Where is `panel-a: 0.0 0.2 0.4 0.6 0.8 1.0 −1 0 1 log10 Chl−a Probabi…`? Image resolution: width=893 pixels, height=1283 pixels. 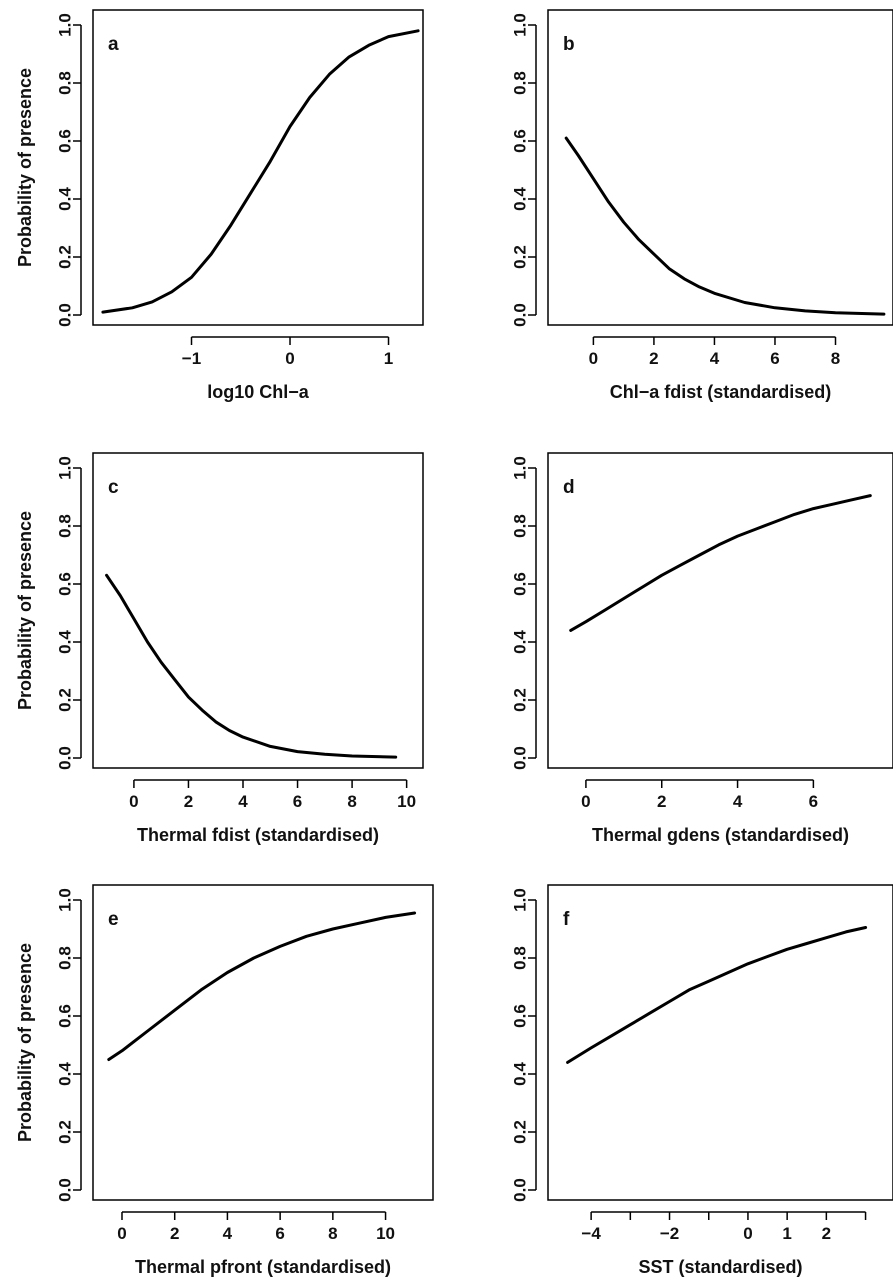
panel-a: 0.0 0.2 0.4 0.6 0.8 1.0 −1 0 1 log10 Chl−a Probabi… is located at coordinates (219, 206).